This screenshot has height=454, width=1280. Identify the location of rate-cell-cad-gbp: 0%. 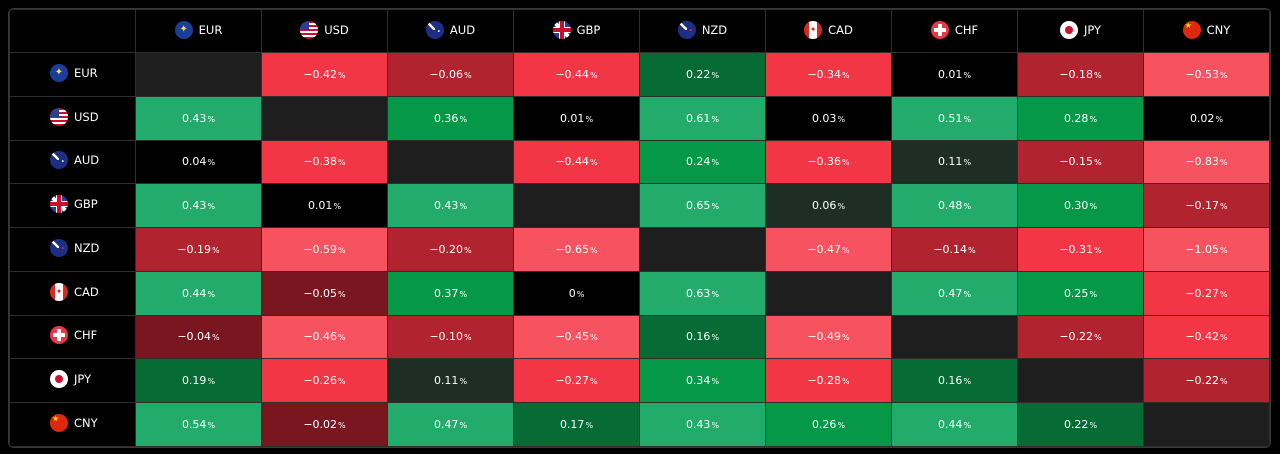
(576, 293).